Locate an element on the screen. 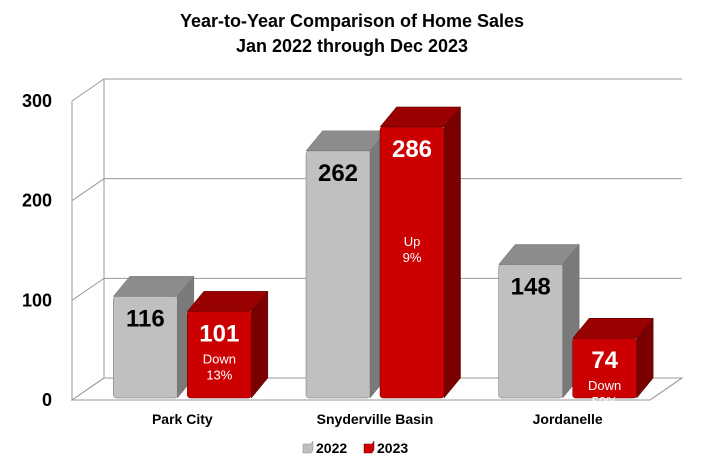  bar-2023-jordanelle is located at coordinates (613, 358).